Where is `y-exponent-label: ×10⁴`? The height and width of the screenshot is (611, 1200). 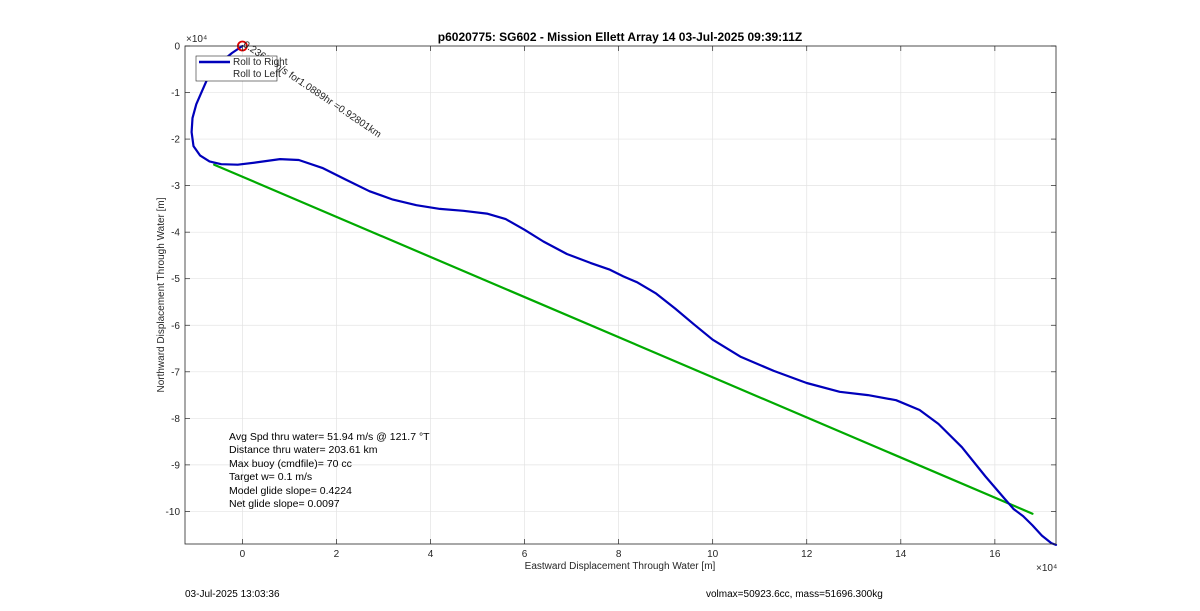 y-exponent-label: ×10⁴ is located at coordinates (196, 39).